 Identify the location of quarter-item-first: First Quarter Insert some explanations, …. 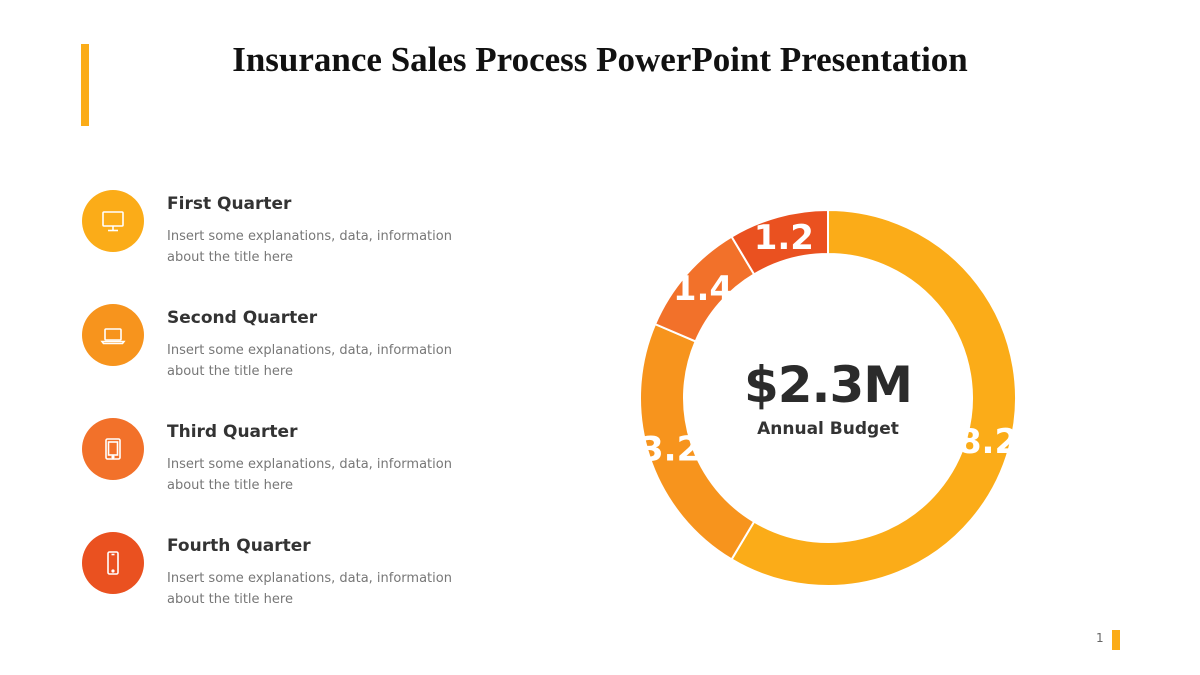
(292, 235).